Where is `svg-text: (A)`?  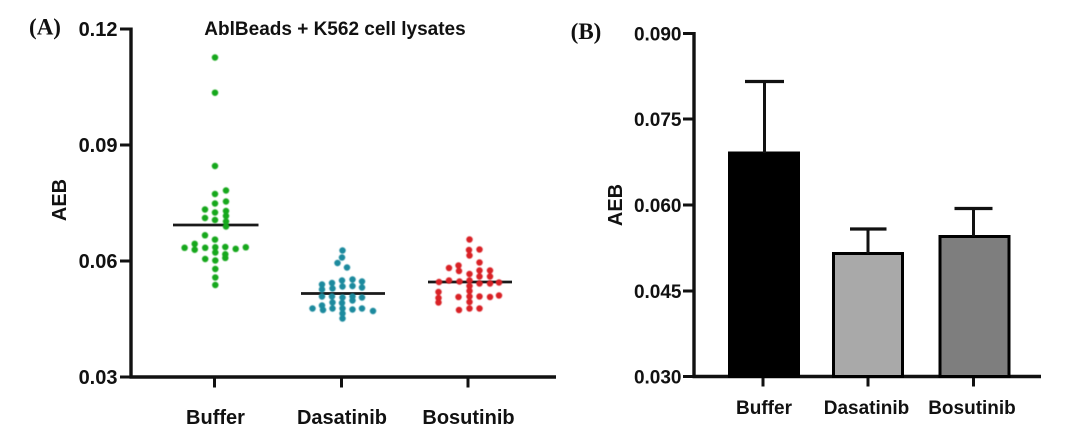 svg-text: (A) is located at coordinates (45, 27).